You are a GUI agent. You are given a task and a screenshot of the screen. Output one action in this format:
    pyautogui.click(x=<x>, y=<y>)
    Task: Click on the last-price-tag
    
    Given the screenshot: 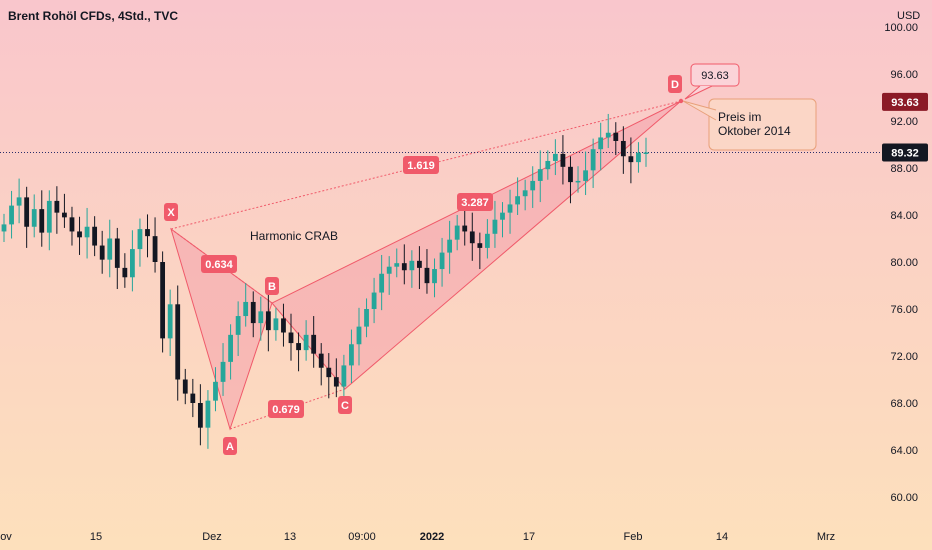 What is the action you would take?
    pyautogui.click(x=905, y=152)
    